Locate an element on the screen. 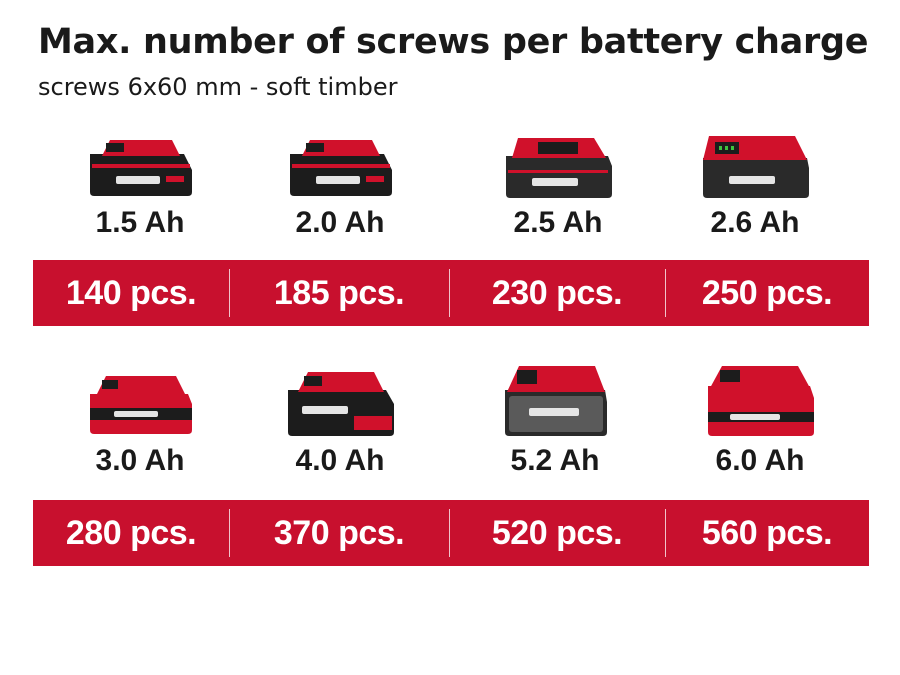 This screenshot has width=900, height=675. count-band: 140 pcs. 185 pcs. 230 pcs. 250 pcs. is located at coordinates (451, 293).